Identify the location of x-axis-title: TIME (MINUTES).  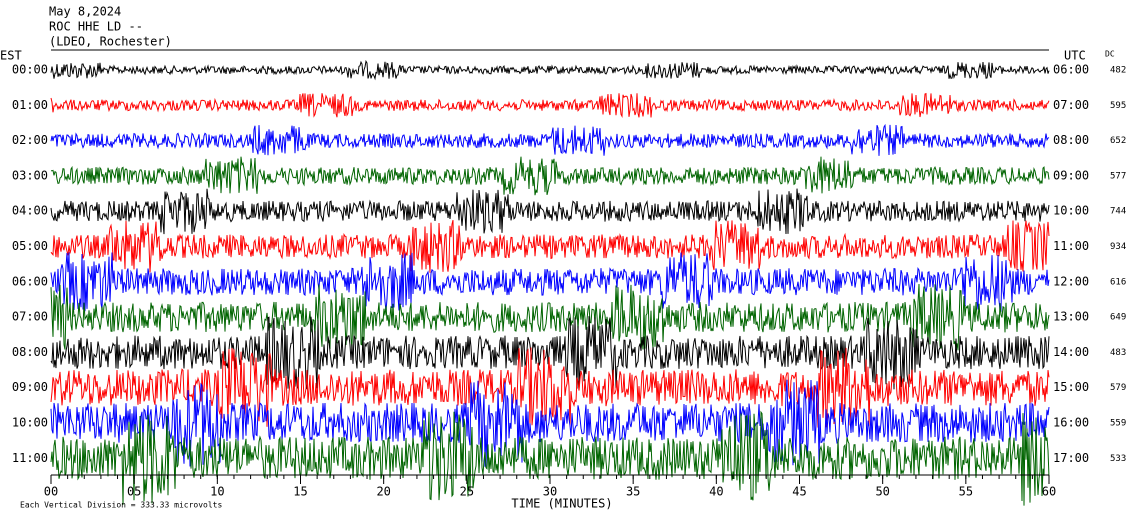
(561, 504).